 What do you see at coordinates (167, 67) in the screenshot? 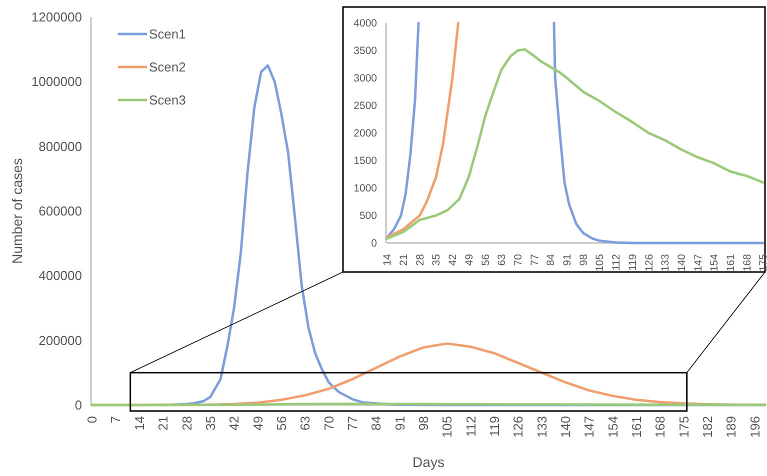
I see `legend-label: Scen2` at bounding box center [167, 67].